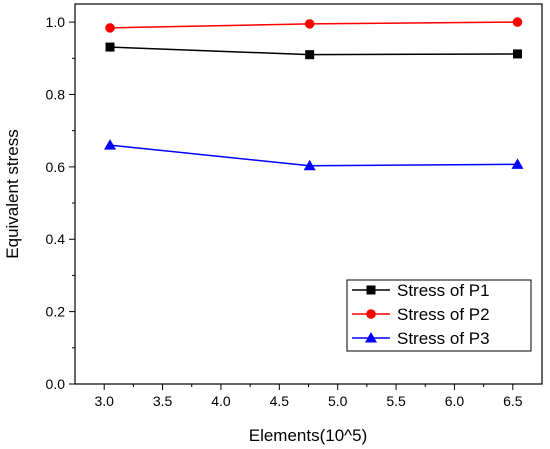  I want to click on y-tick-label: 0.2, so click(56, 312).